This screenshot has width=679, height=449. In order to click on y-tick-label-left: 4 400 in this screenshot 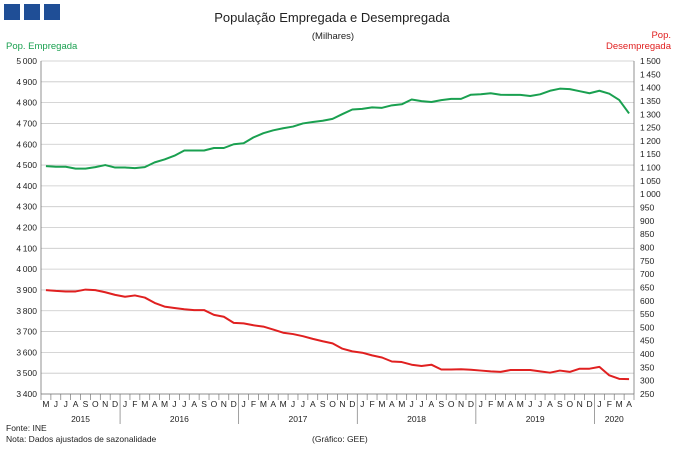, I will do `click(26, 186)`.